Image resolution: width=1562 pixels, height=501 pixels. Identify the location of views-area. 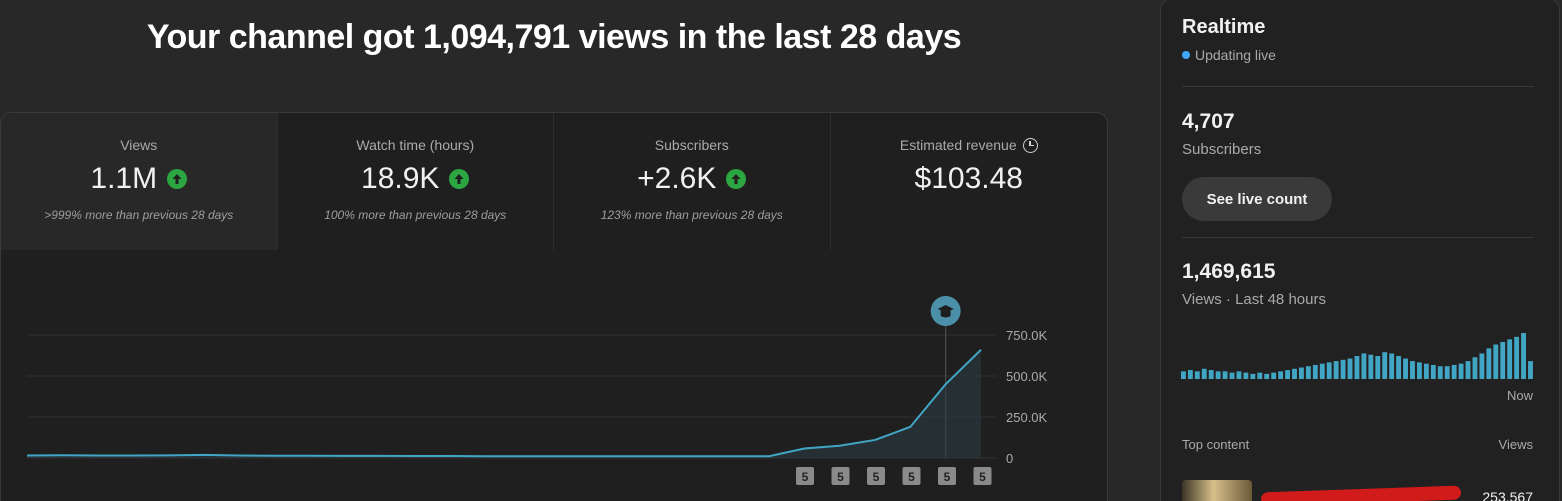
(504, 403).